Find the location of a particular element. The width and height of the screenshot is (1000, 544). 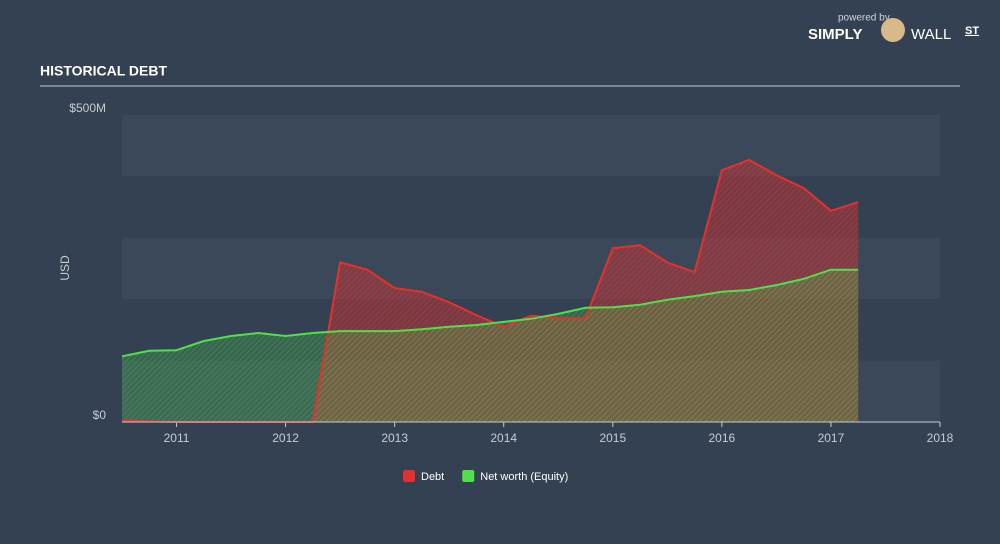

x-tick-label: 2014 is located at coordinates (503, 438).